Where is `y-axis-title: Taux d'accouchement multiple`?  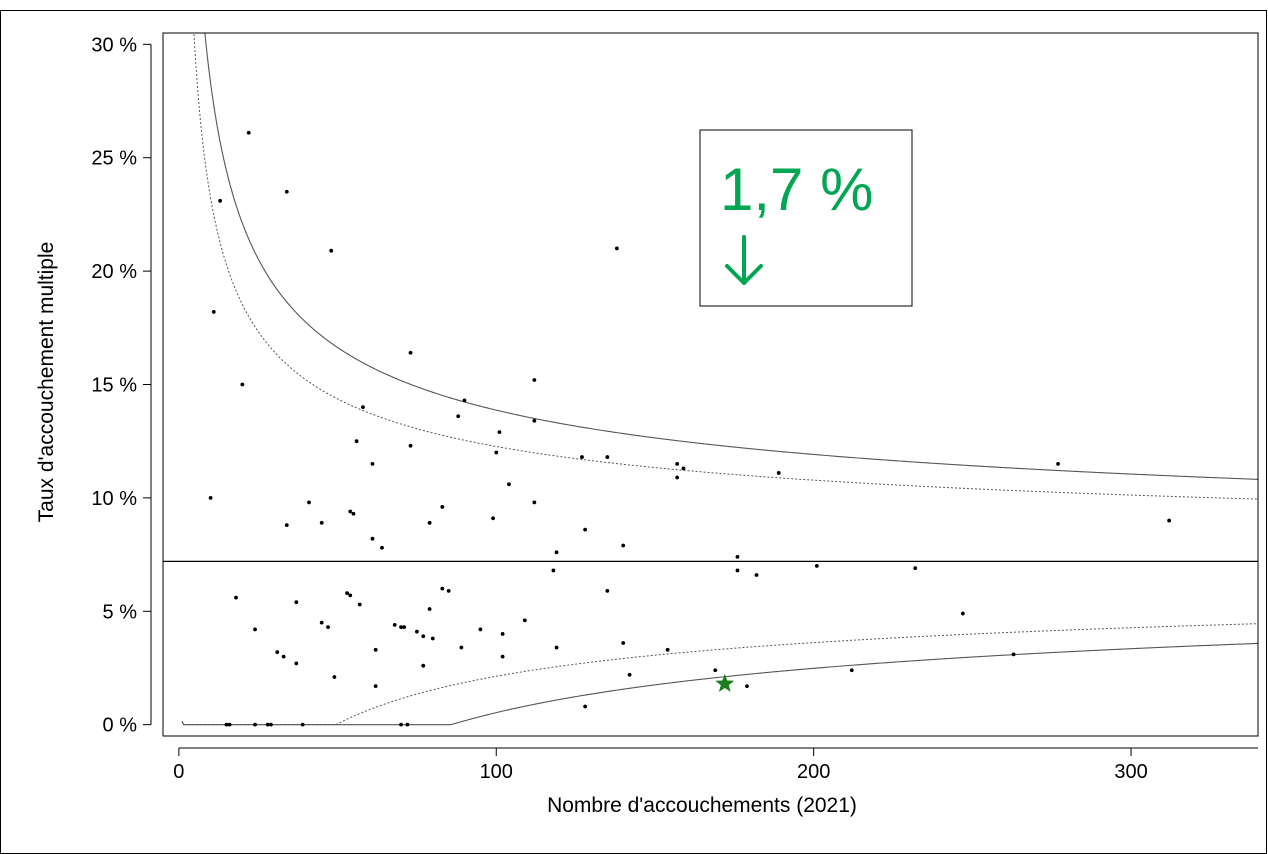
y-axis-title: Taux d'accouchement multiple is located at coordinates (46, 382).